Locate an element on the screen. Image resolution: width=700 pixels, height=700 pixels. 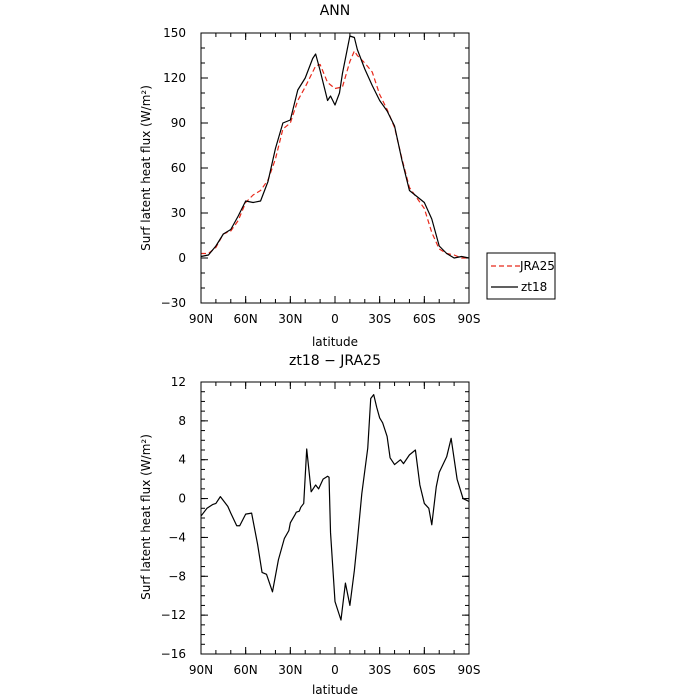
top-chart-frame is located at coordinates (335, 168).